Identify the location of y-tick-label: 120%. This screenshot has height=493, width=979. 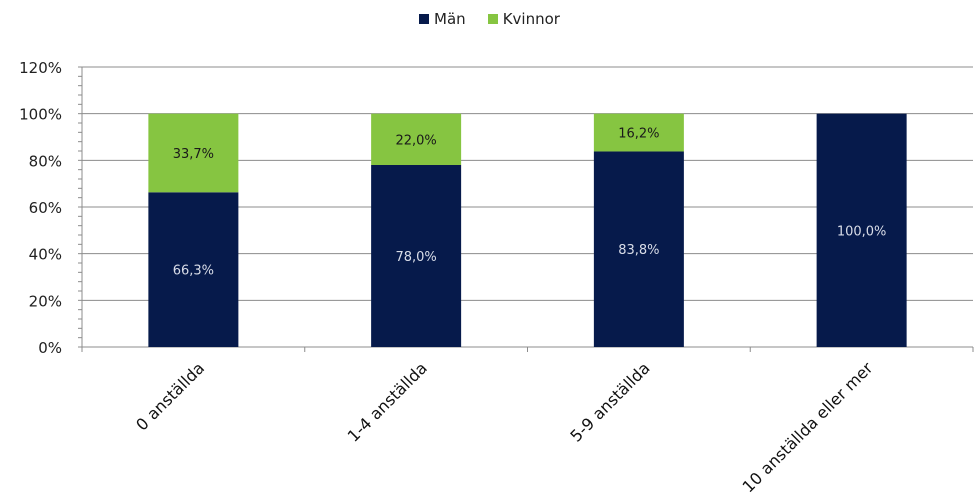
(40, 68).